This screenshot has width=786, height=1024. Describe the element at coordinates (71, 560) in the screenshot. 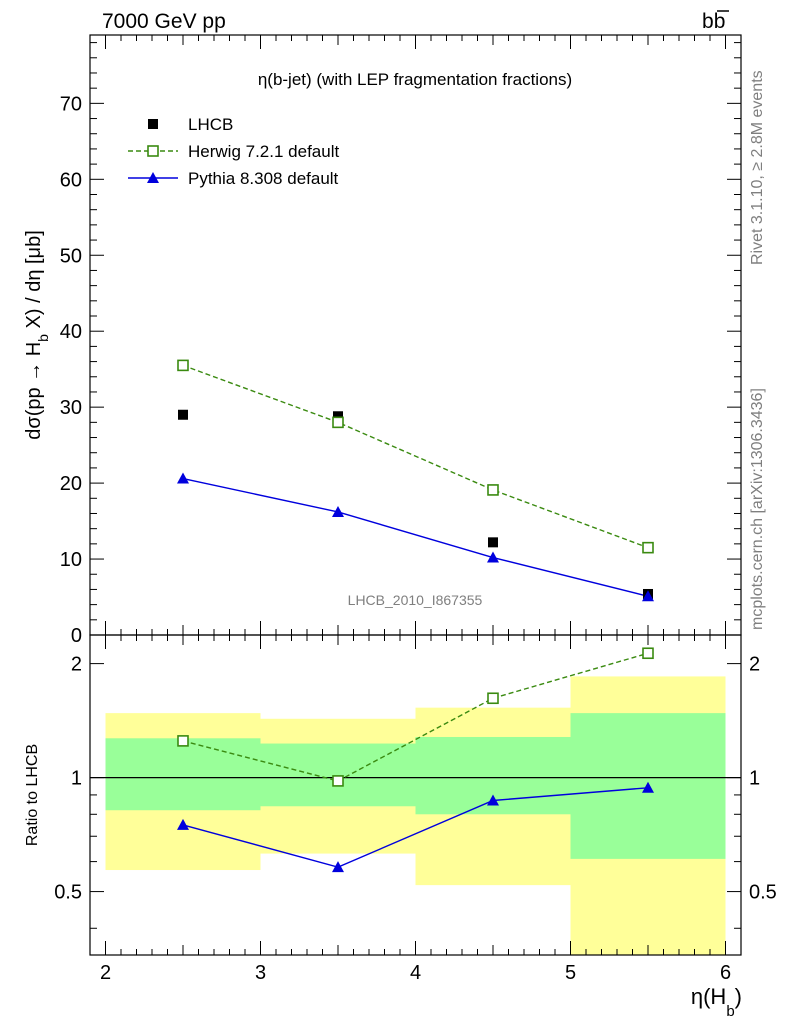

I see `y-tick-label: 10` at that location.